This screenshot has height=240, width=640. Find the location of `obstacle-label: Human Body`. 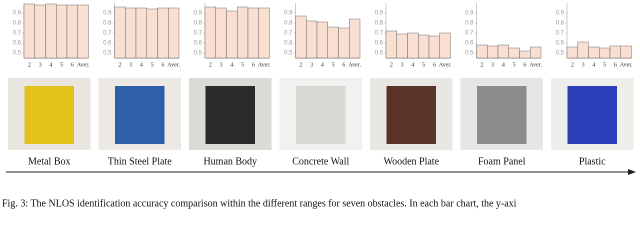

obstacle-label: Human Body is located at coordinates (230, 161).